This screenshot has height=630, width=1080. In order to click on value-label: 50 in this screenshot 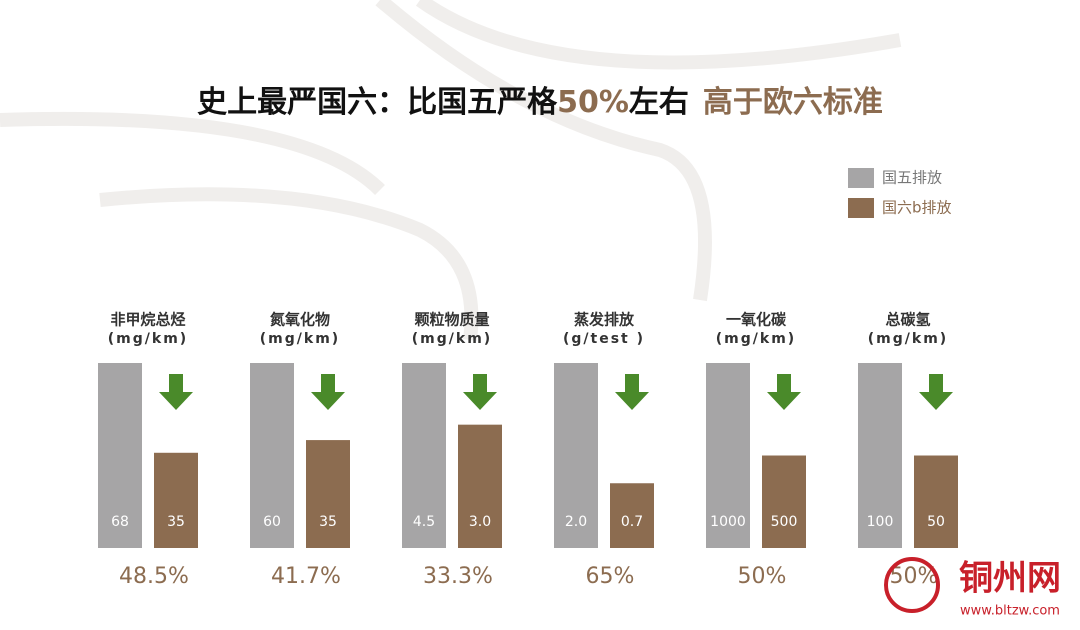, I will do `click(936, 522)`.